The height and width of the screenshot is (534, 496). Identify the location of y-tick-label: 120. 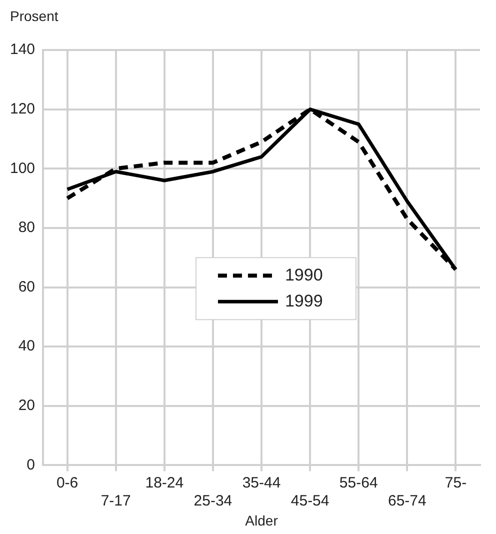
(23, 109).